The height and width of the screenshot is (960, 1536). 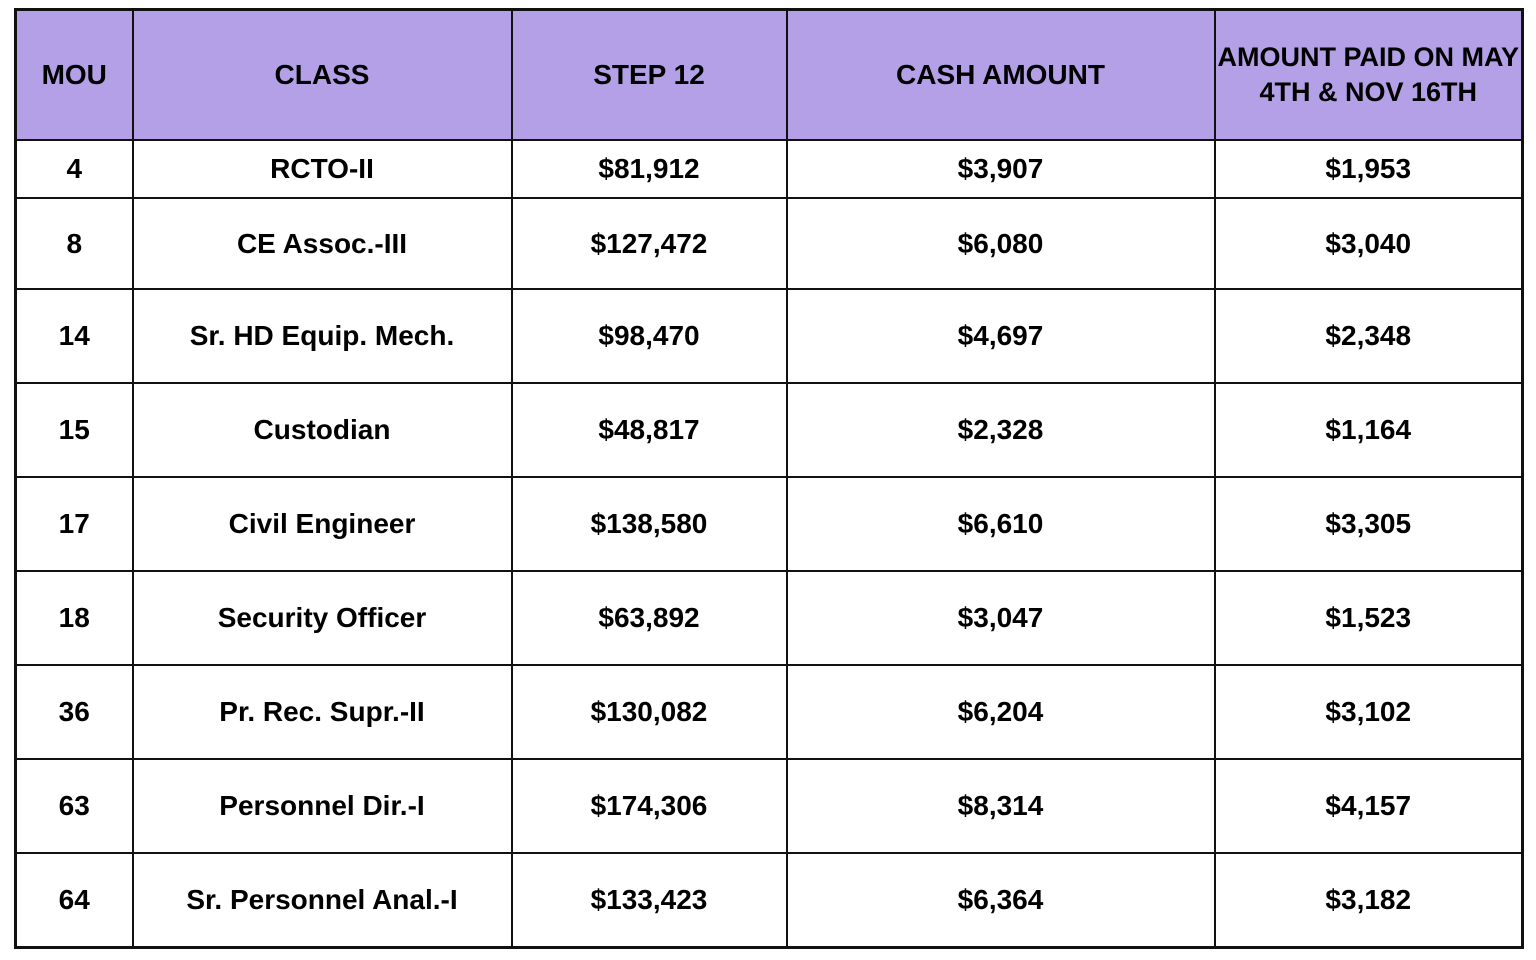 What do you see at coordinates (1368, 806) in the screenshot?
I see `cell-amount-paid: $4,157` at bounding box center [1368, 806].